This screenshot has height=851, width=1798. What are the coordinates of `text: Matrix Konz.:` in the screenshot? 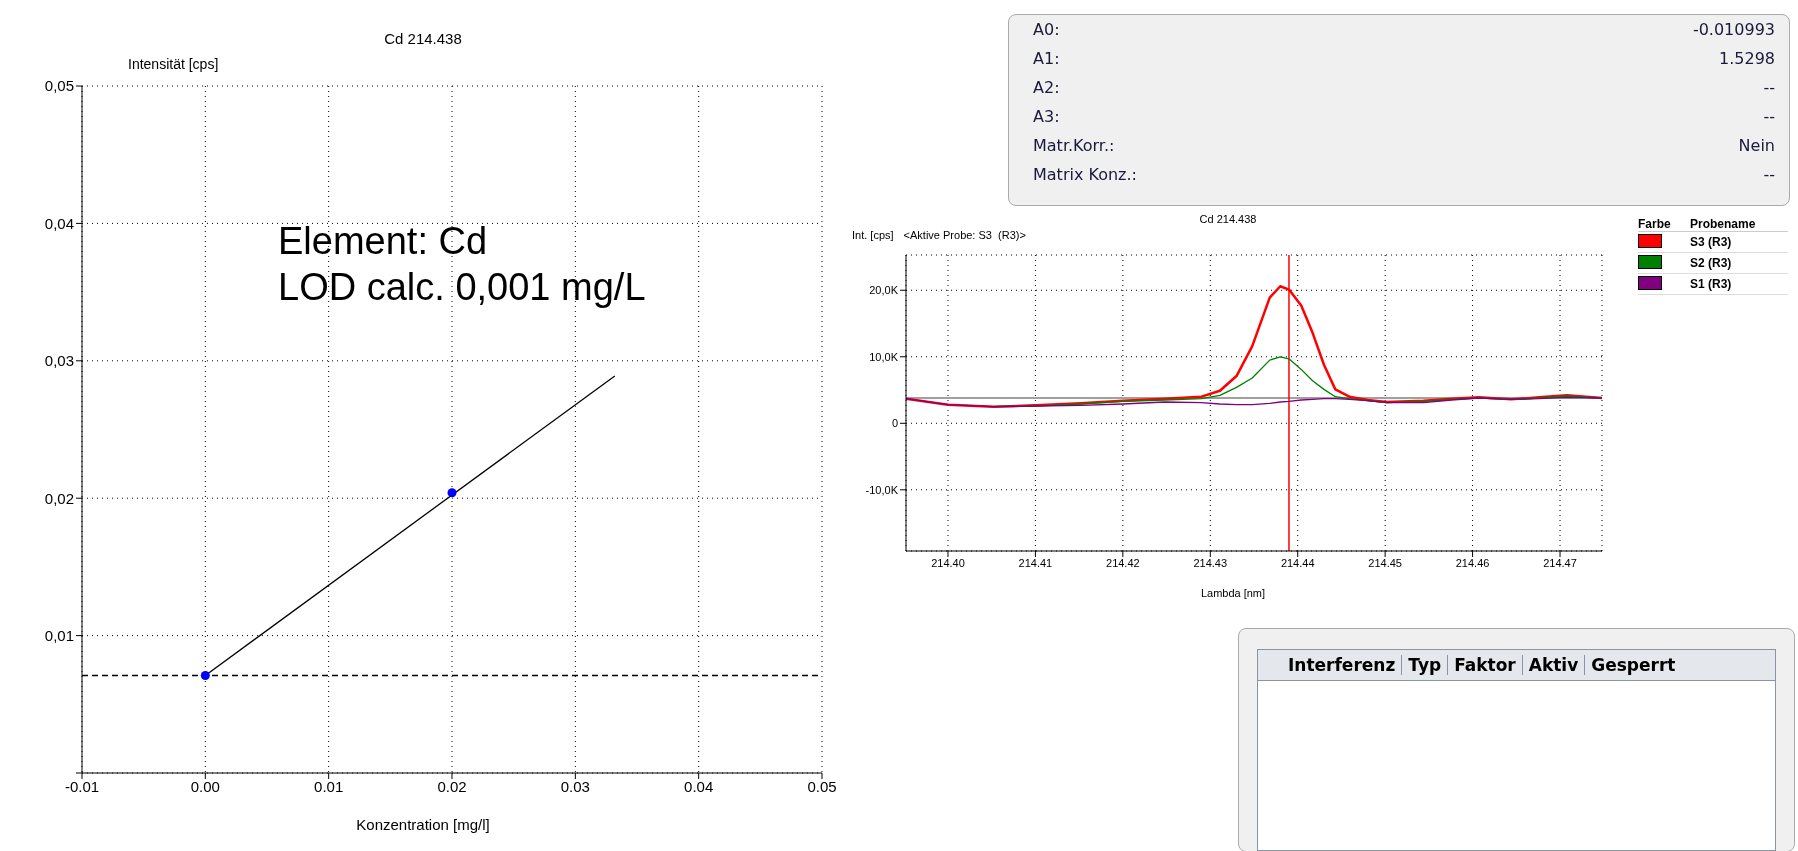 It's located at (1085, 175).